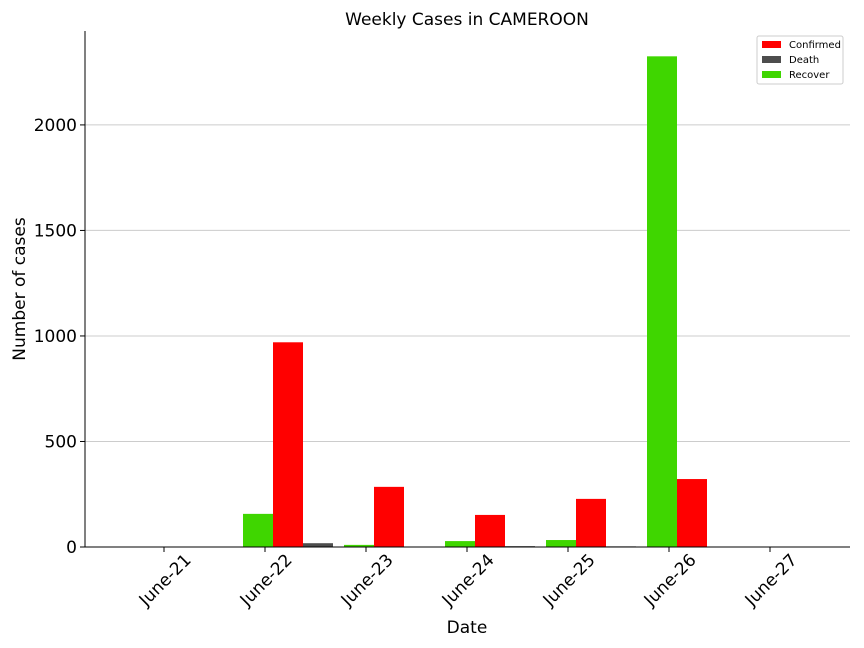 The image size is (864, 648). Describe the element at coordinates (467, 20) in the screenshot. I see `chart-title: Weekly Cases in CAMEROON` at that location.